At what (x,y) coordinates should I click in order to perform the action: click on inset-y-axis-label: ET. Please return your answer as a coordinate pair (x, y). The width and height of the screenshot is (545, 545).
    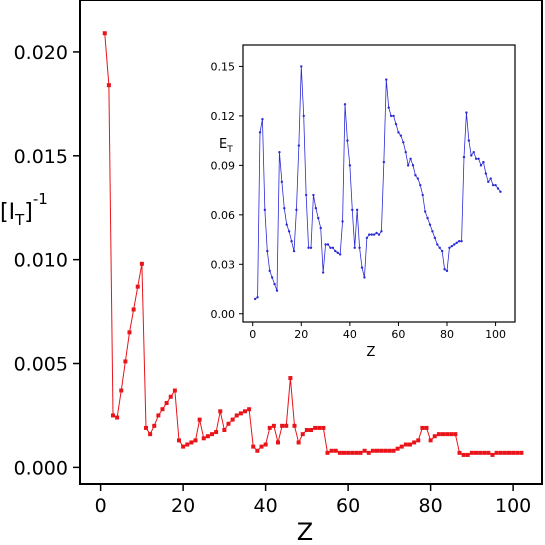
    Looking at the image, I should click on (226, 146).